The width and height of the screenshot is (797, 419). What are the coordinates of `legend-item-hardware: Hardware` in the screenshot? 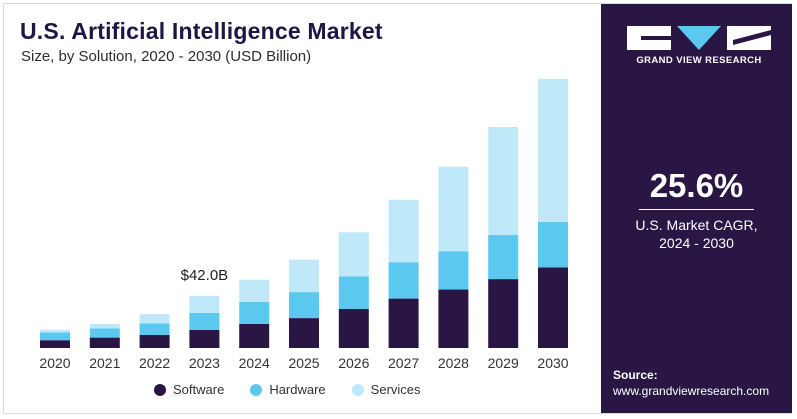 It's located at (288, 389).